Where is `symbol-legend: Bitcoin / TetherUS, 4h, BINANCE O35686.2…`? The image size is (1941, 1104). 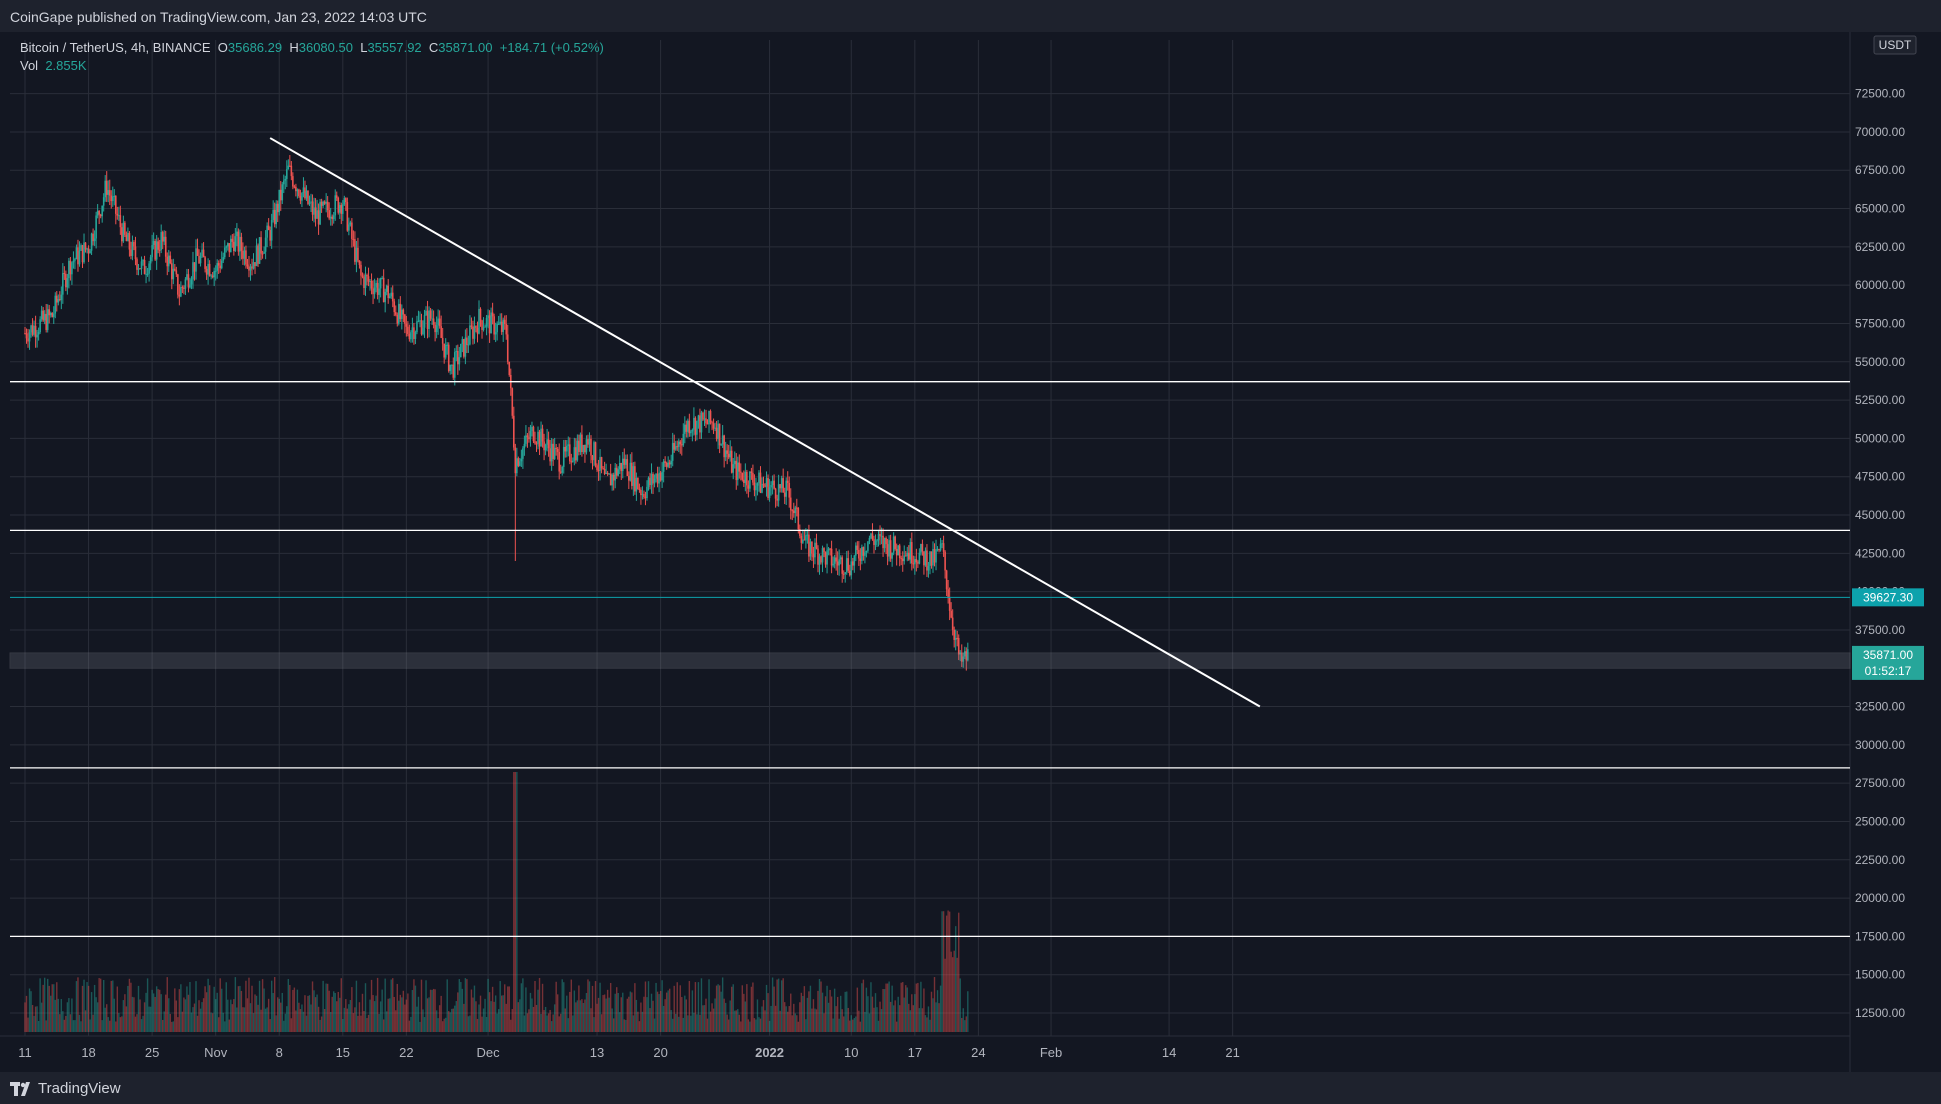 symbol-legend: Bitcoin / TetherUS, 4h, BINANCE O35686.2… is located at coordinates (312, 47).